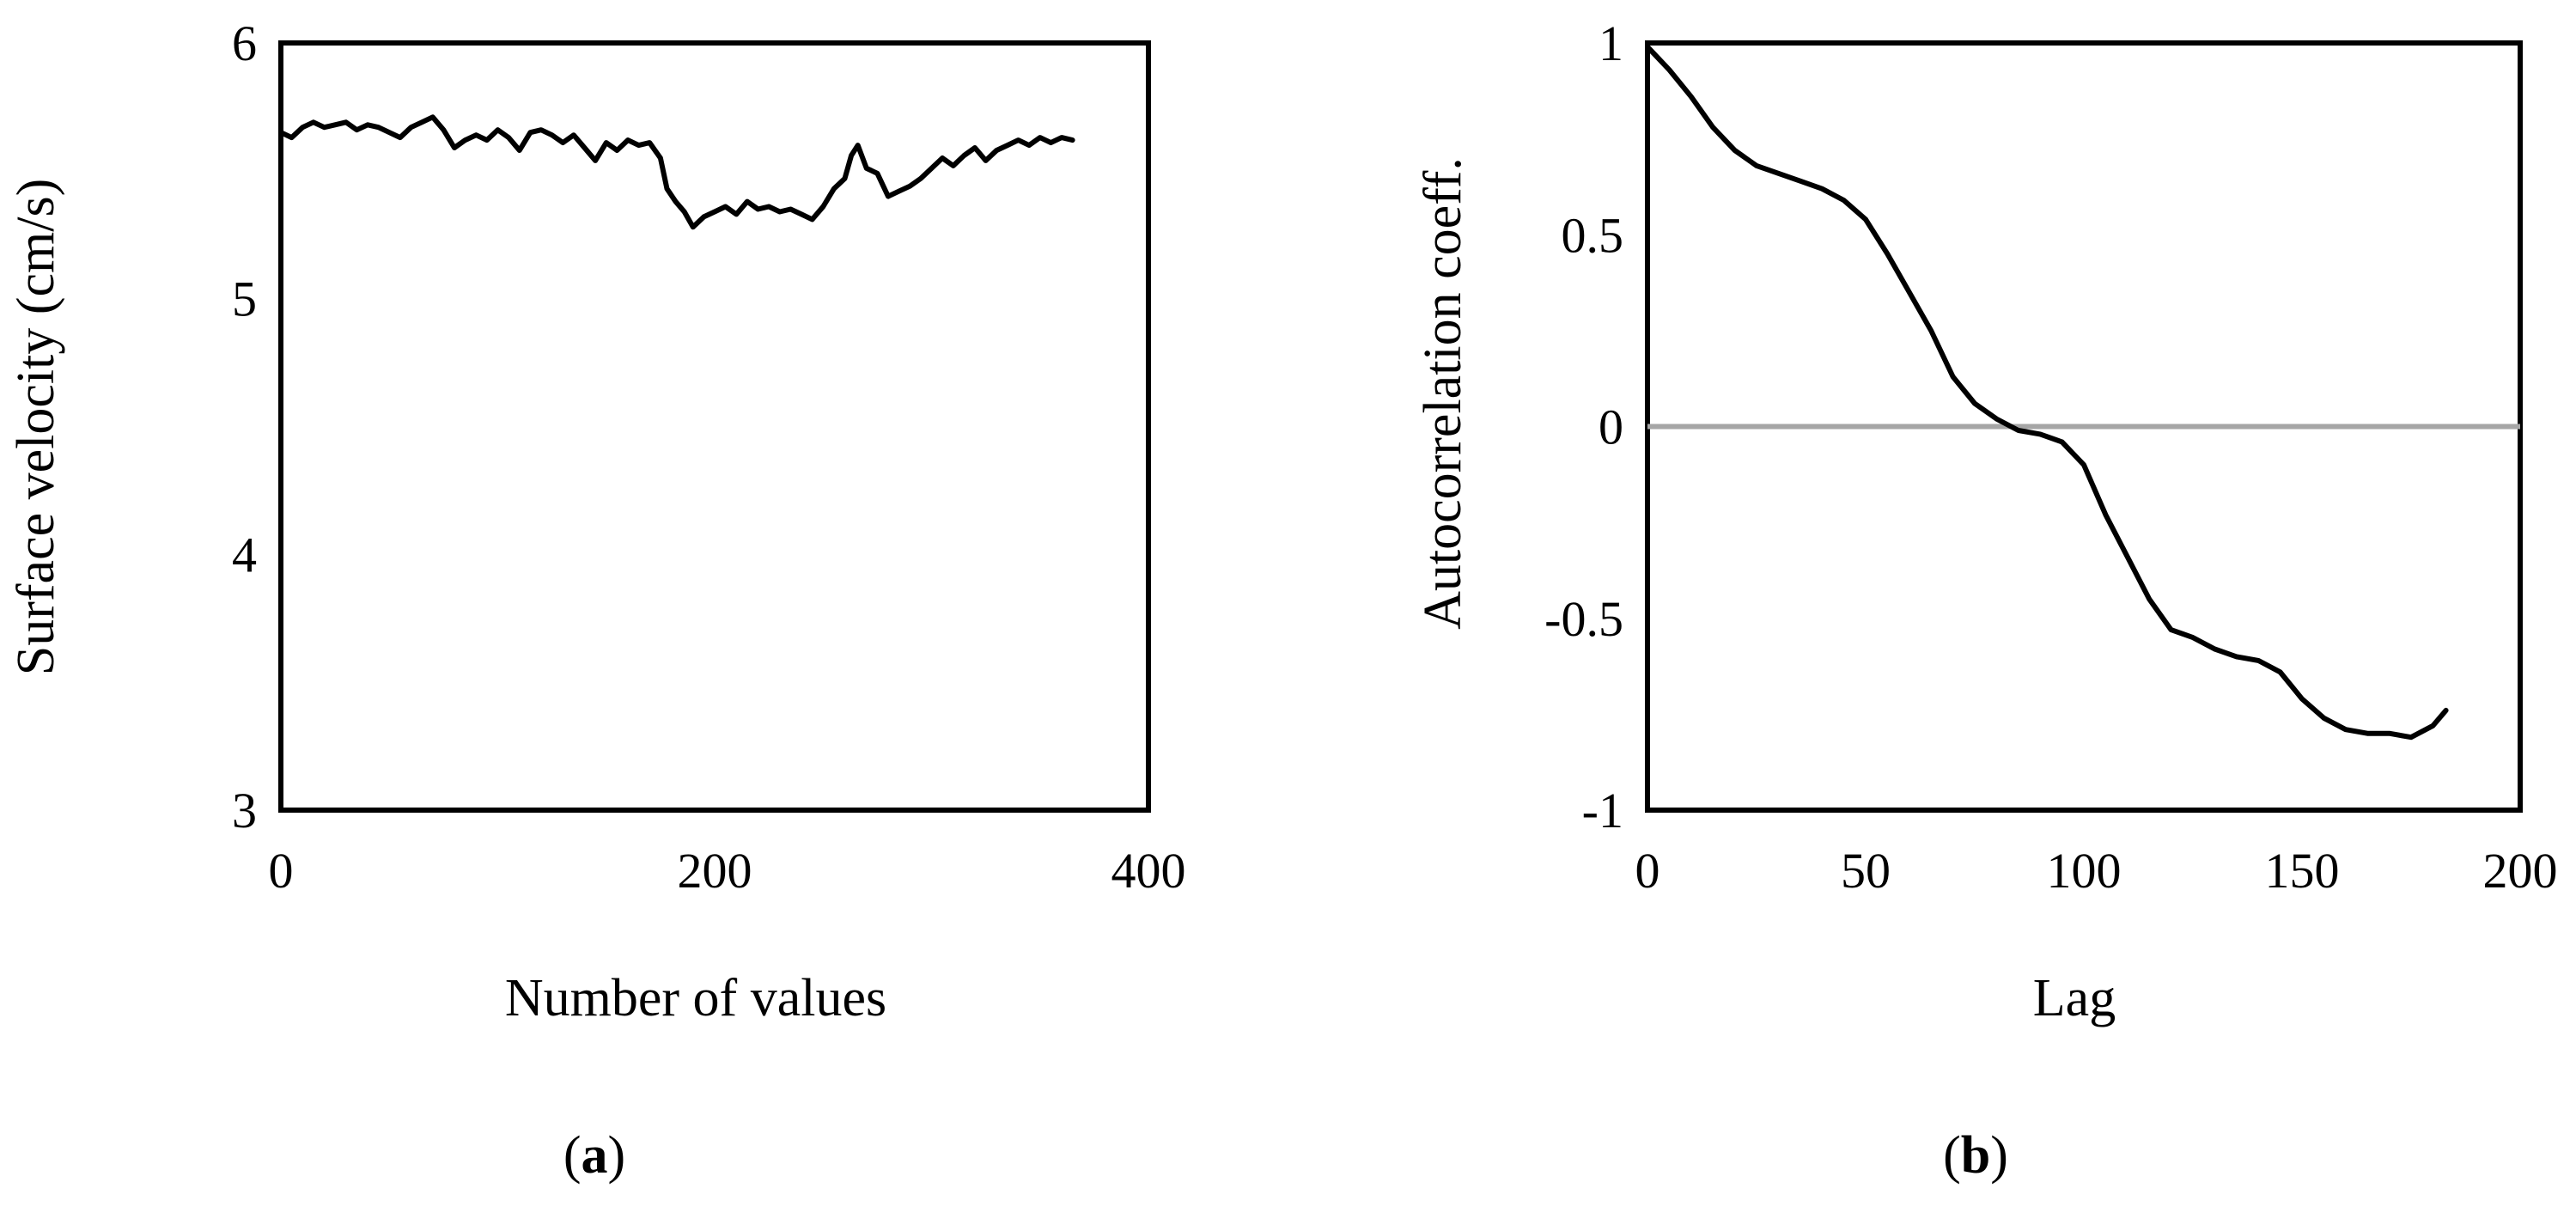  I want to click on panel-b-y-tick-label: -0.5, so click(1583, 619).